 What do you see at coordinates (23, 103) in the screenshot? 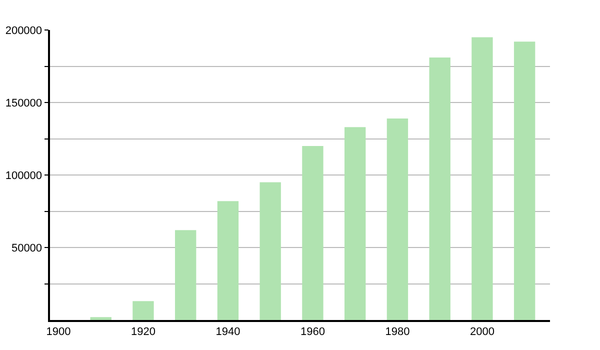
I see `y-tick-label: 150000` at bounding box center [23, 103].